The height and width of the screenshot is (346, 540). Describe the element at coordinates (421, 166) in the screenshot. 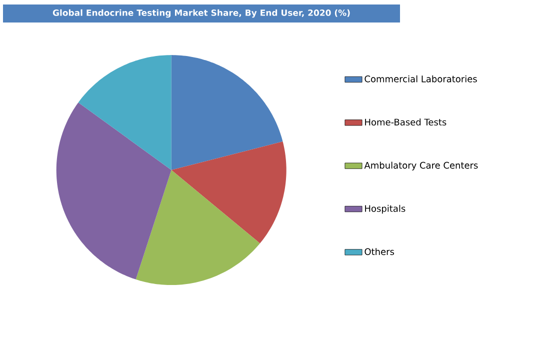

I see `legend-label: Ambulatory Care Centers` at that location.